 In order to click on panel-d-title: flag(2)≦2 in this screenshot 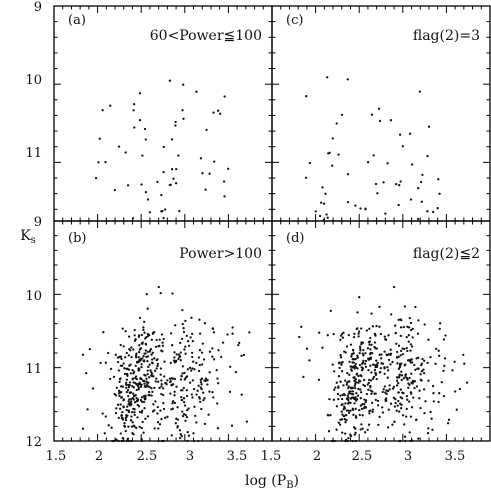, I will do `click(446, 254)`.